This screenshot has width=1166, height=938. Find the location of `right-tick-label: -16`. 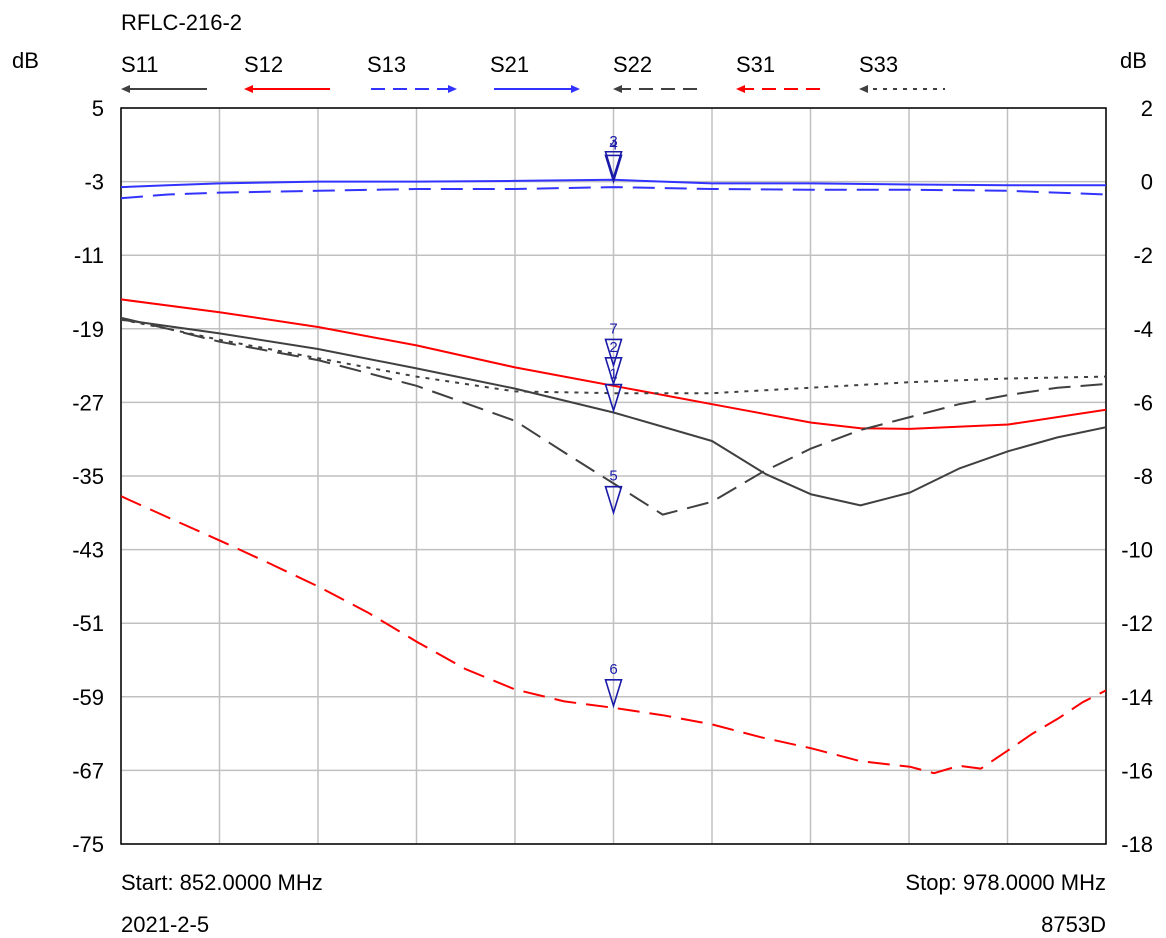

right-tick-label: -16 is located at coordinates (1137, 770).